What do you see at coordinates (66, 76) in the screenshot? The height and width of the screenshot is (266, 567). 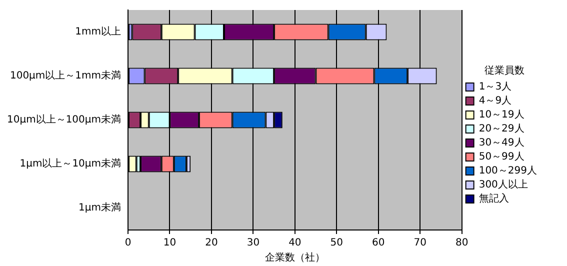 I see `y-tick-label: 100μm以上～1mm未満` at bounding box center [66, 76].